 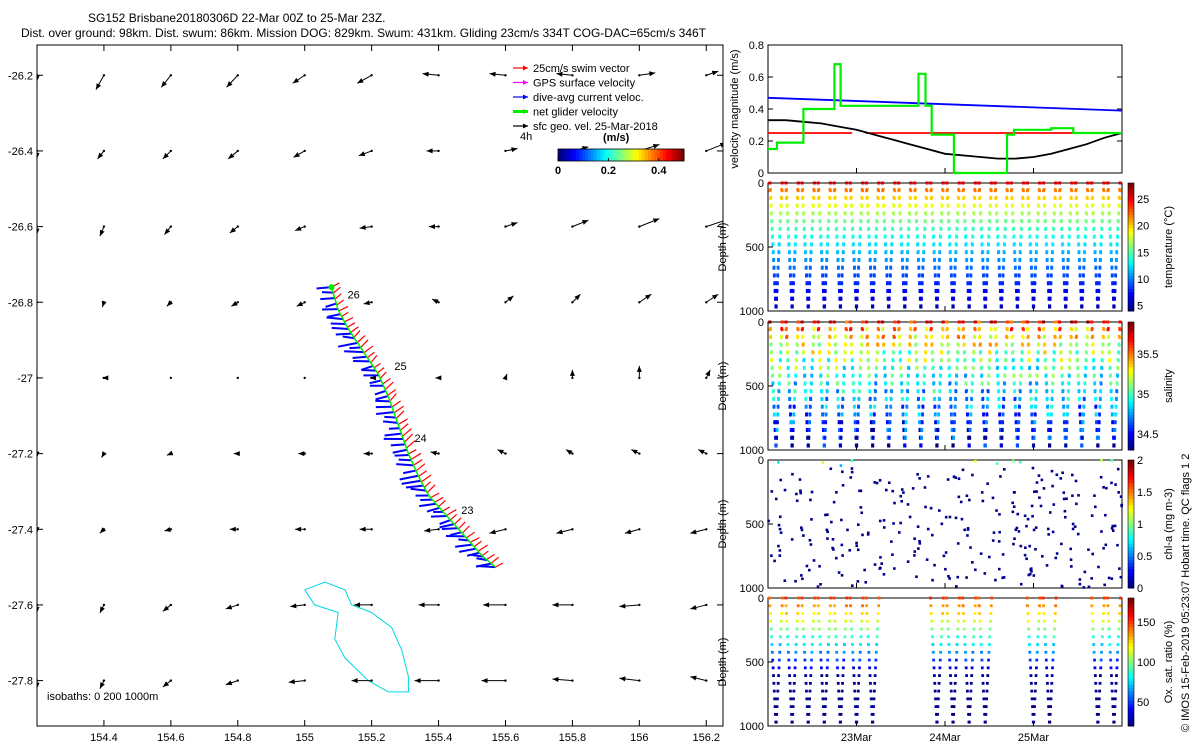 What do you see at coordinates (857, 738) in the screenshot?
I see `date-tick-label: 23Mar` at bounding box center [857, 738].